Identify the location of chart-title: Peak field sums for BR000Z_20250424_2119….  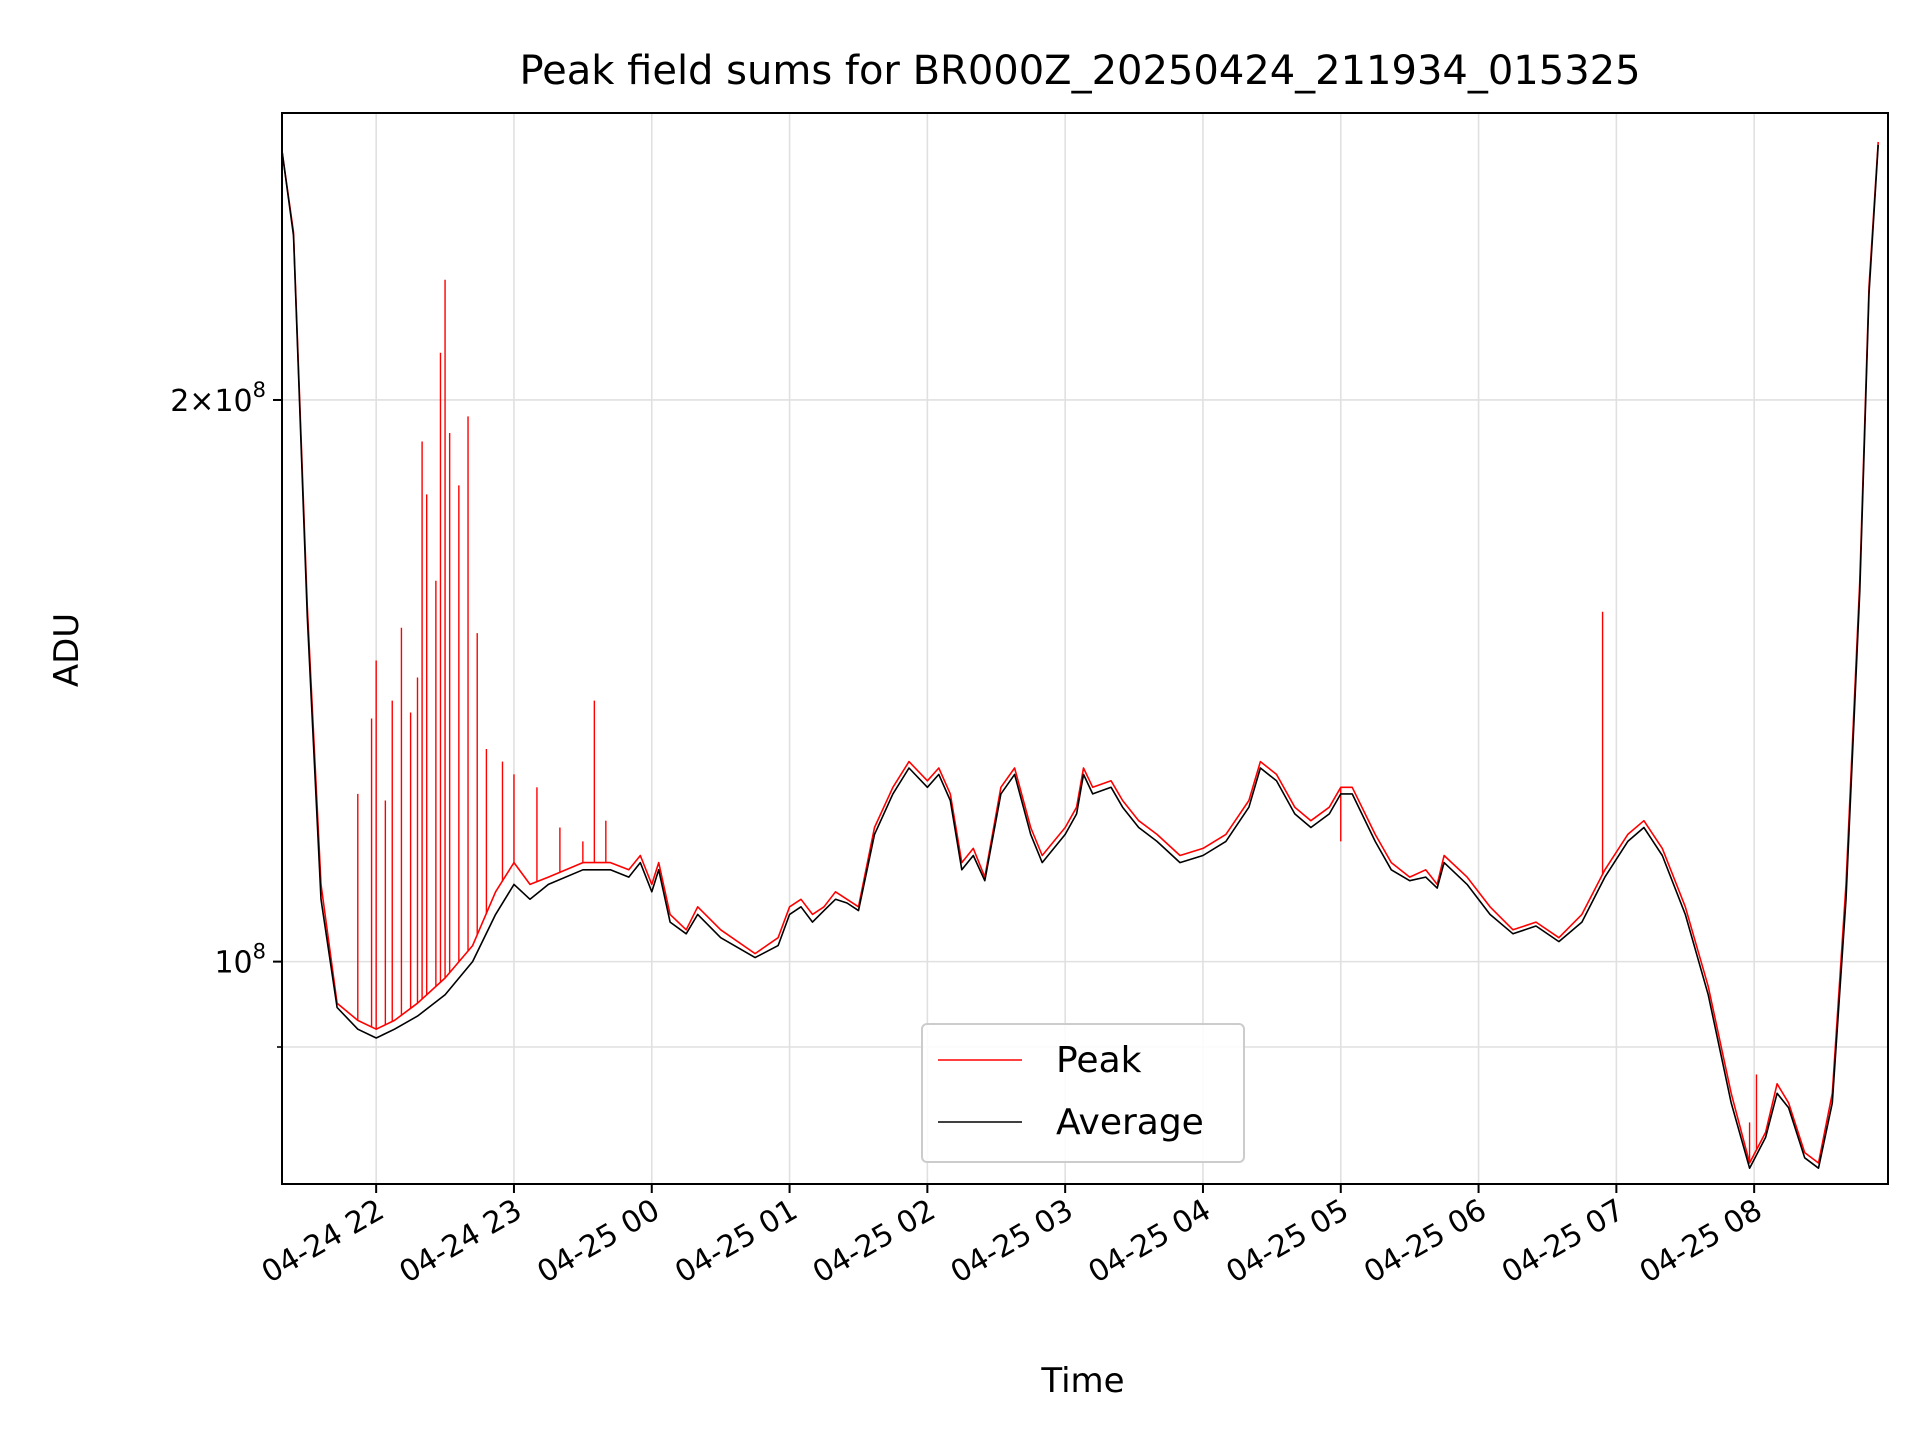
(1079, 71).